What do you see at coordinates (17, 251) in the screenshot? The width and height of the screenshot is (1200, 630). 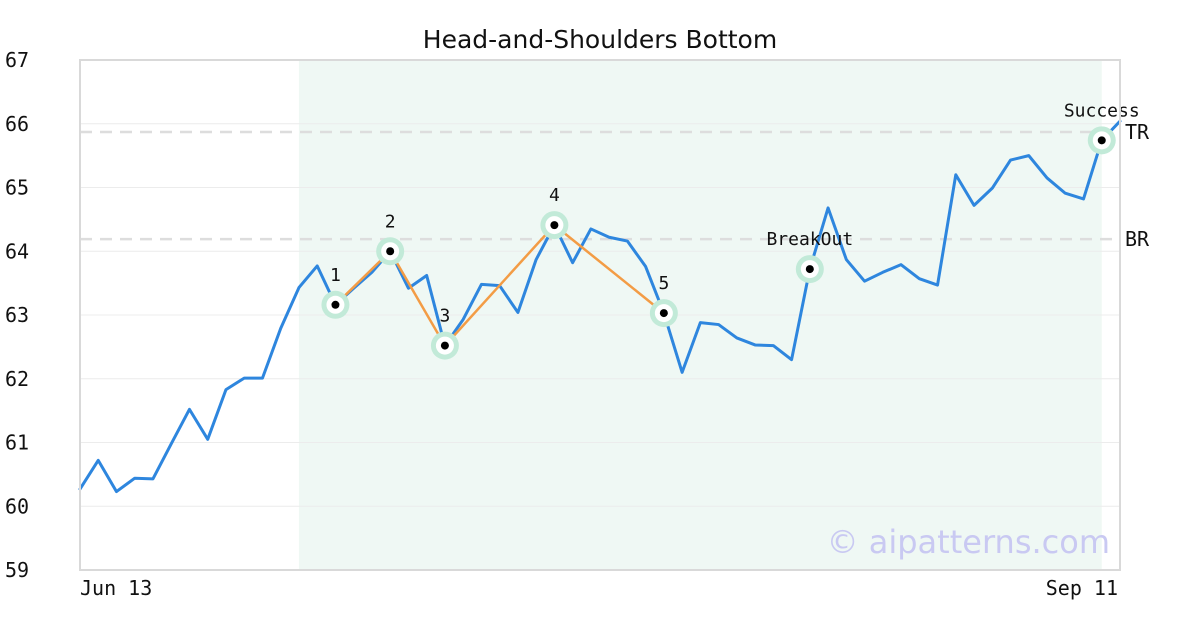 I see `y-tick-64: 64` at bounding box center [17, 251].